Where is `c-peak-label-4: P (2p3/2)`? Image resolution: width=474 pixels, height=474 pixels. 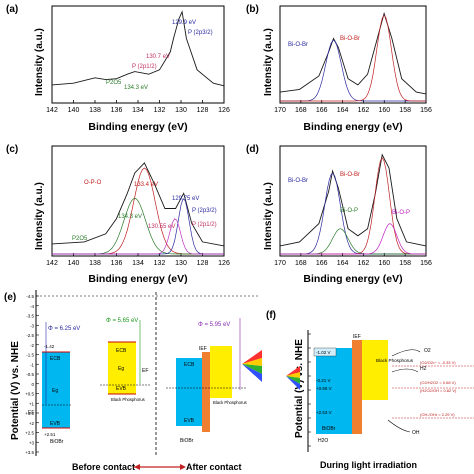
c-peak-label-4: P (2p3/2) is located at coordinates (204, 211).